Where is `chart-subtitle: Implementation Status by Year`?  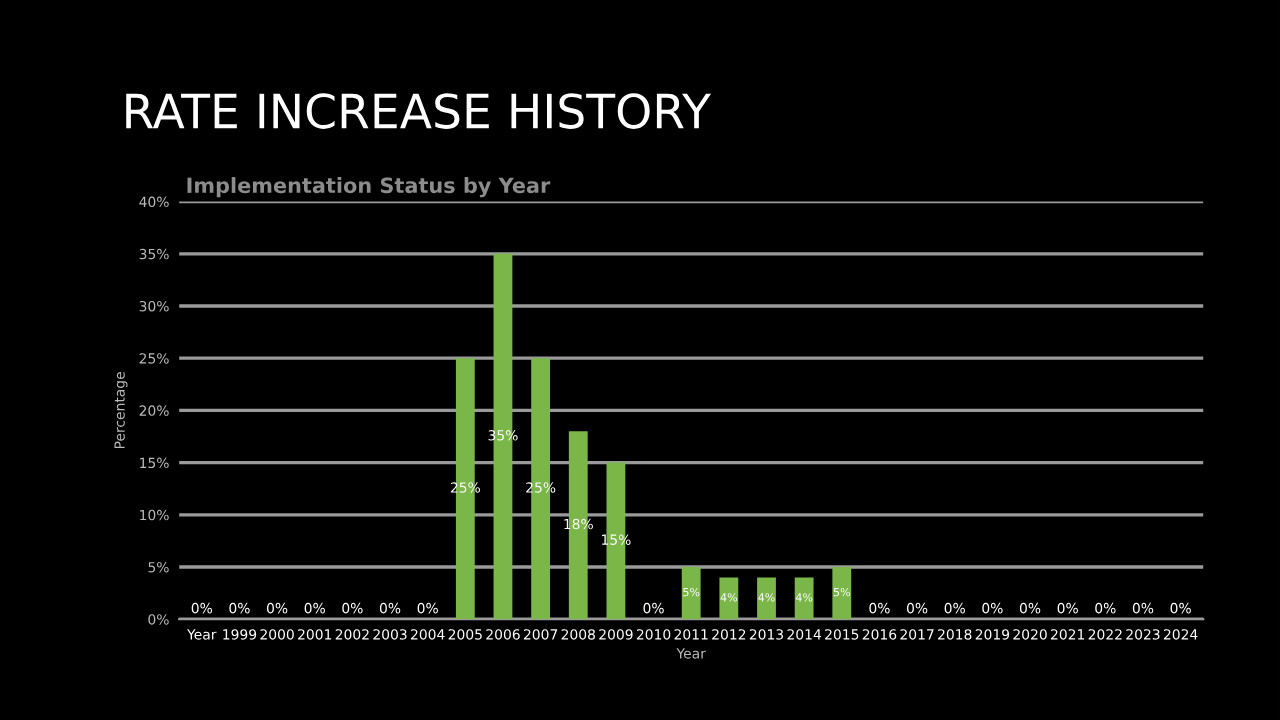
chart-subtitle: Implementation Status by Year is located at coordinates (369, 187).